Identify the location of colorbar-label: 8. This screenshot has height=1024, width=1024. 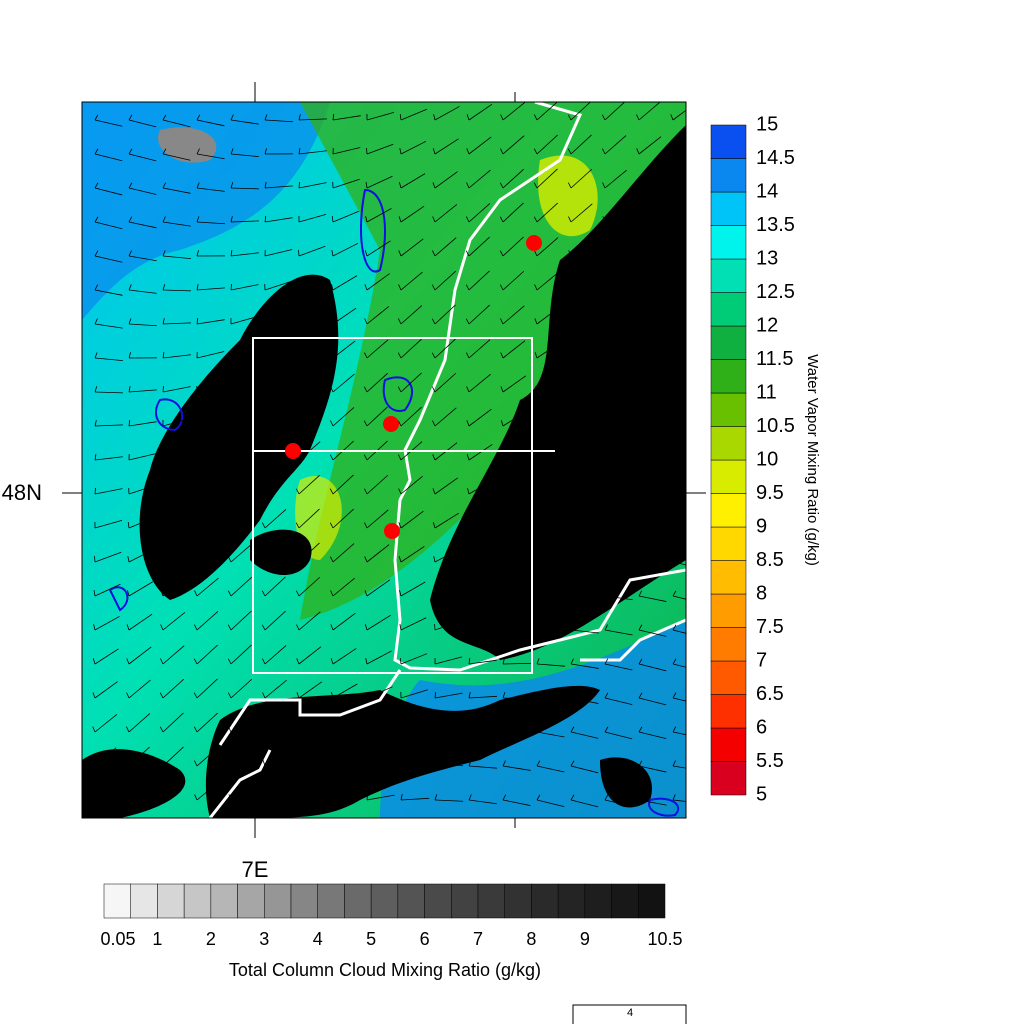
(761, 593).